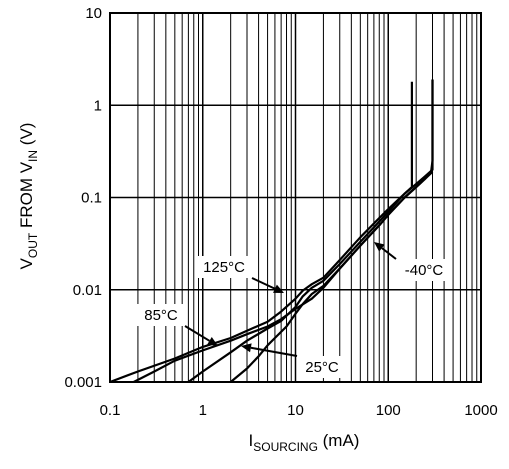  I want to click on x-axis-label: ISOURCING (mA), so click(304, 442).